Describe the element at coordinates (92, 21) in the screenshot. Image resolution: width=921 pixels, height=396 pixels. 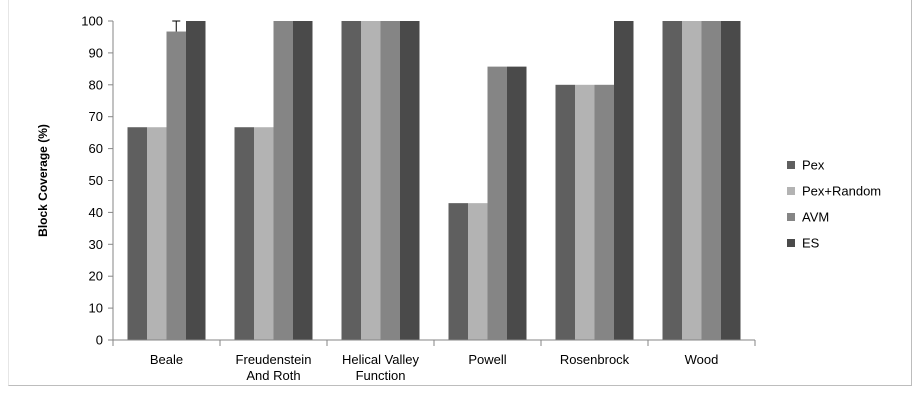
I see `y-tick-label: 100` at that location.